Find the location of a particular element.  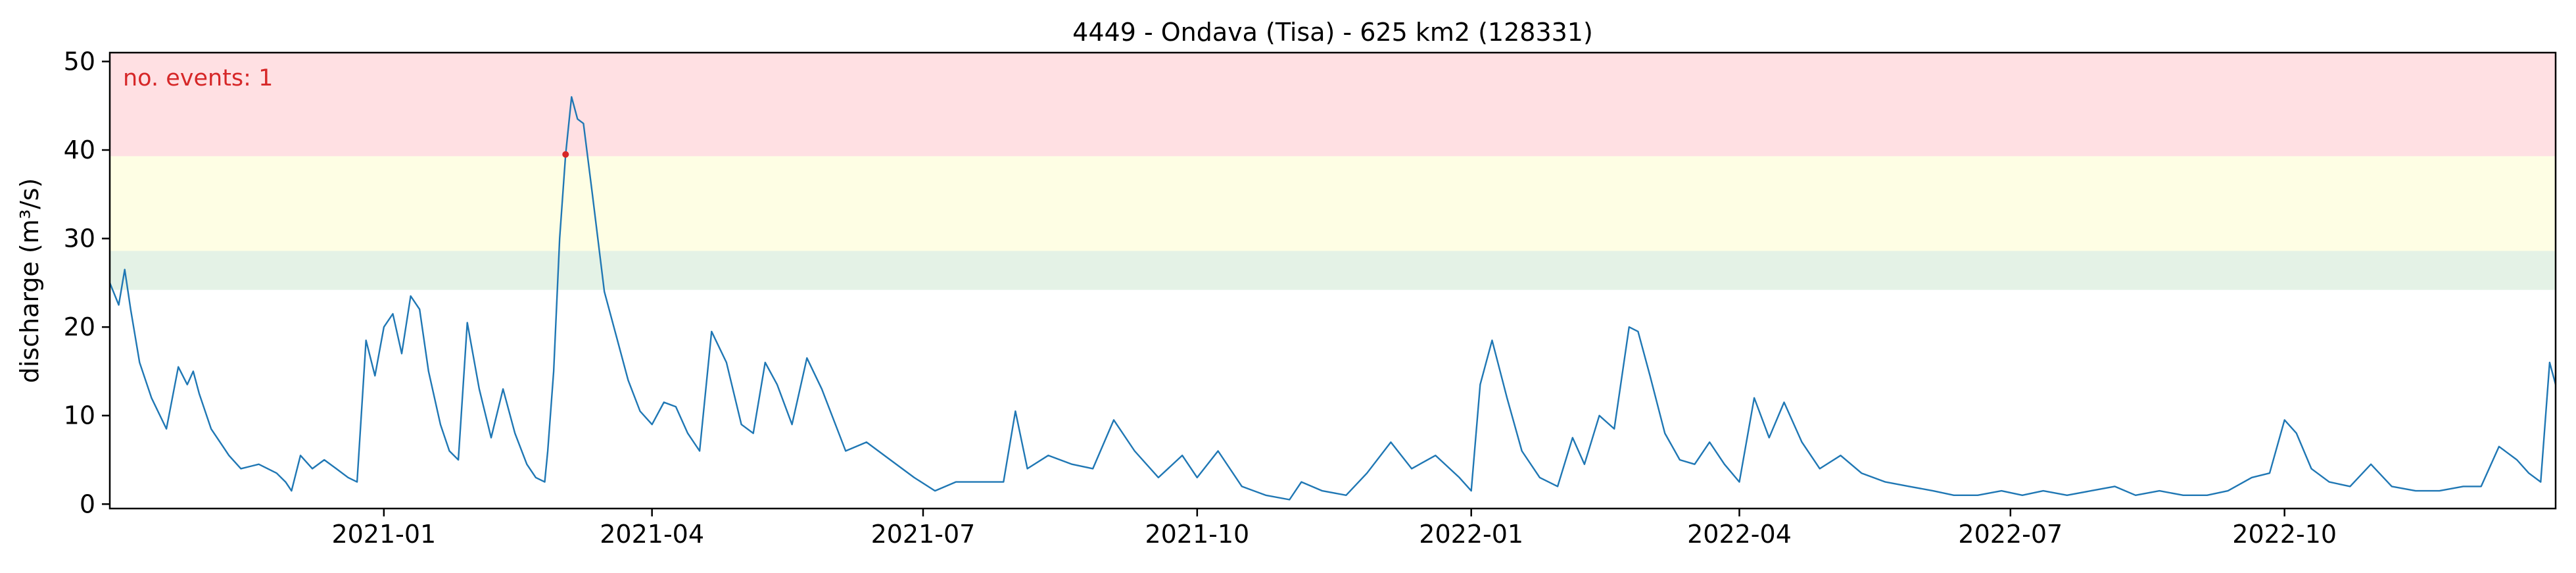

events-layer is located at coordinates (565, 154).